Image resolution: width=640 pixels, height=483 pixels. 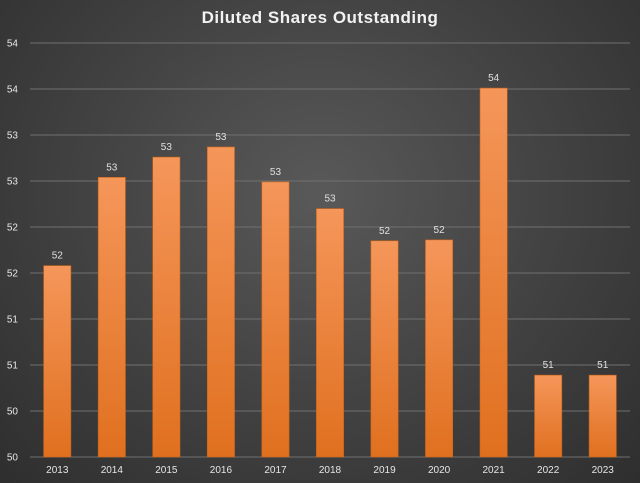 What do you see at coordinates (548, 416) in the screenshot?
I see `bar-2022` at bounding box center [548, 416].